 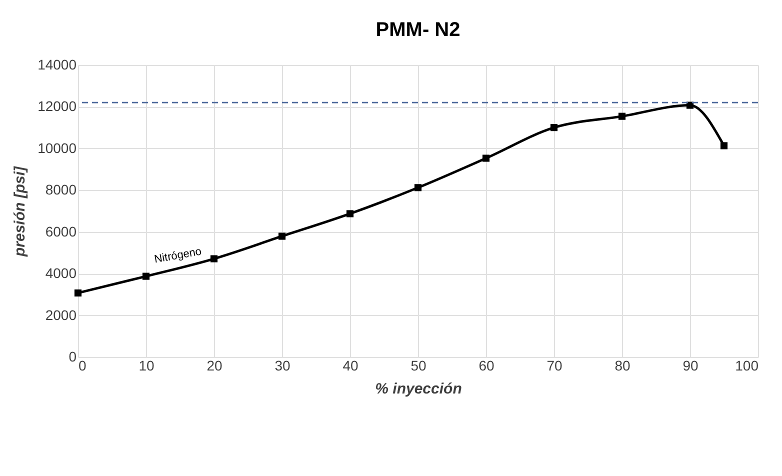 I want to click on y-tick-label: 14000, so click(x=57, y=64).